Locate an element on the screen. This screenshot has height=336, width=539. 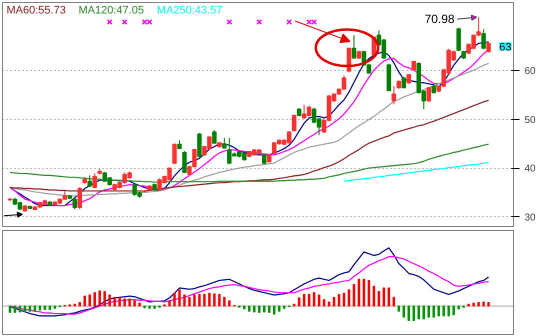
y-tick-label: 40 is located at coordinates (530, 169).